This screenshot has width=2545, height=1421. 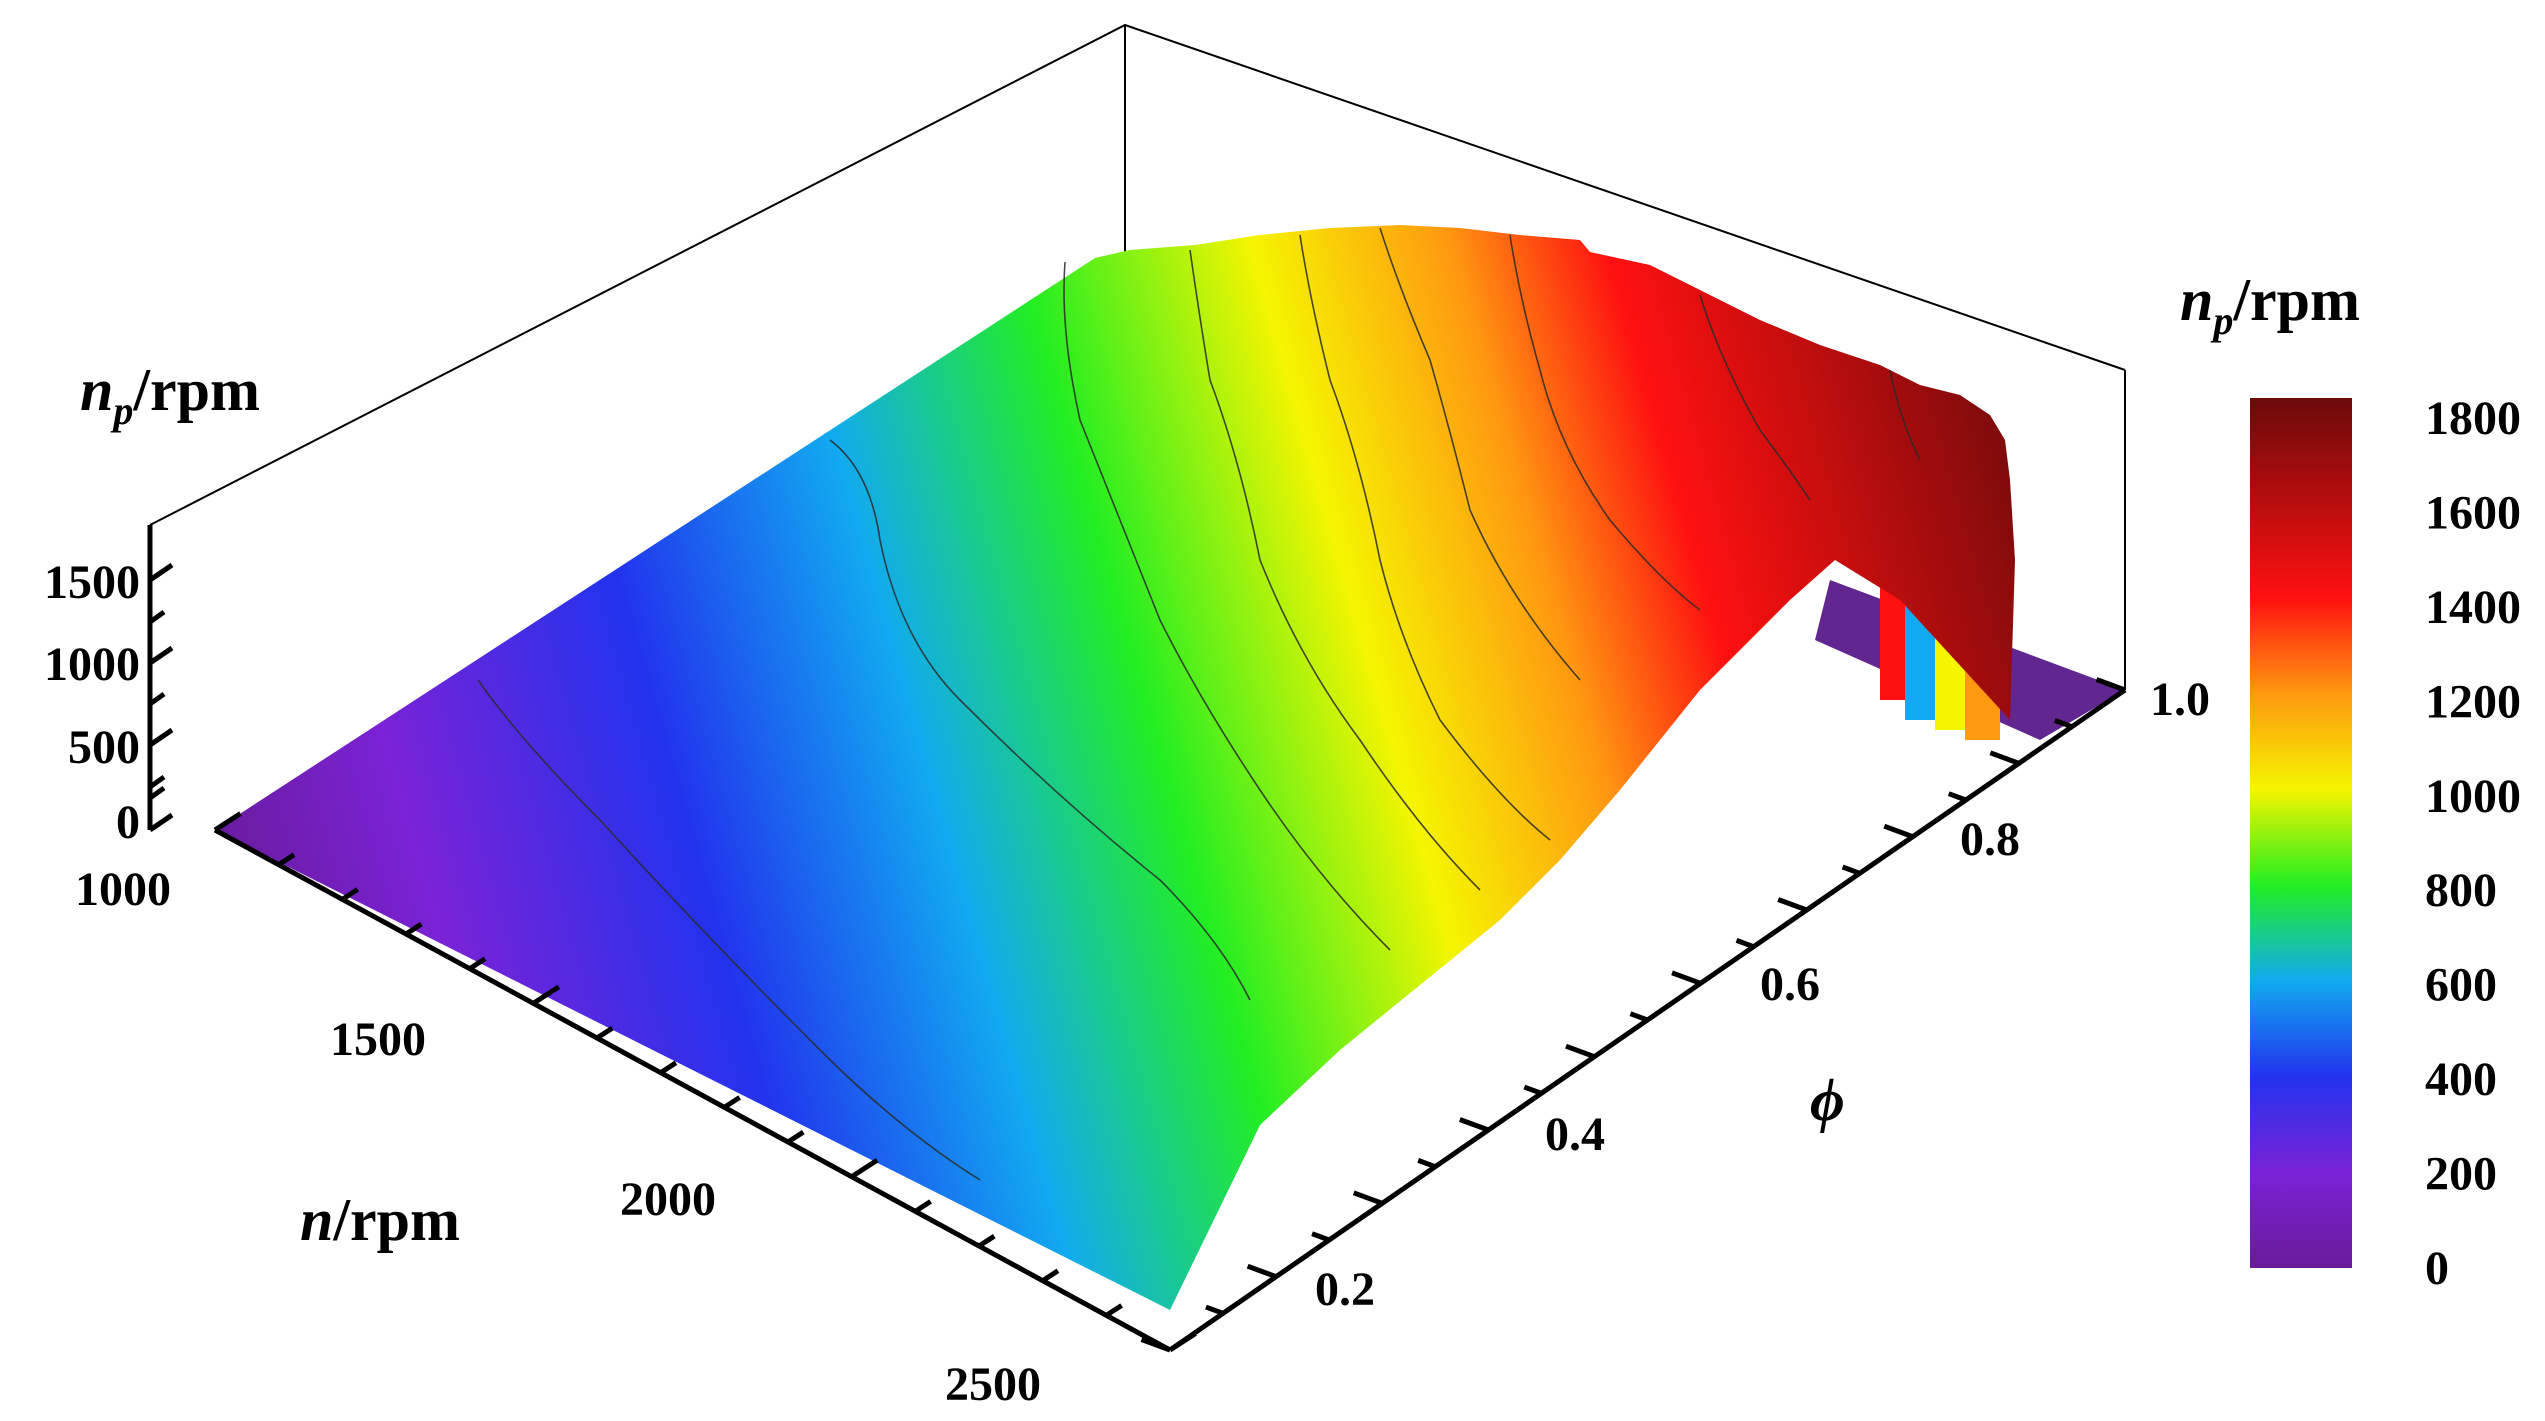 I want to click on colorbar-tick-3: 600, so click(x=2461, y=985).